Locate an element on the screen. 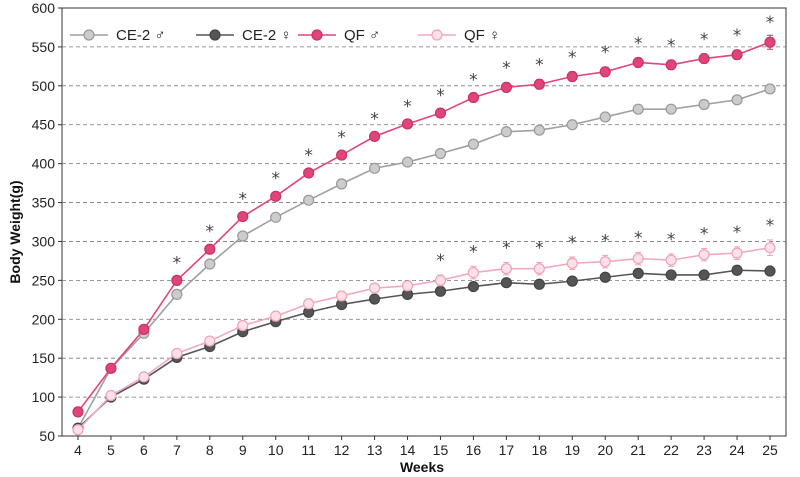 Image resolution: width=800 pixels, height=477 pixels. x-tick-label: 11 is located at coordinates (308, 450).